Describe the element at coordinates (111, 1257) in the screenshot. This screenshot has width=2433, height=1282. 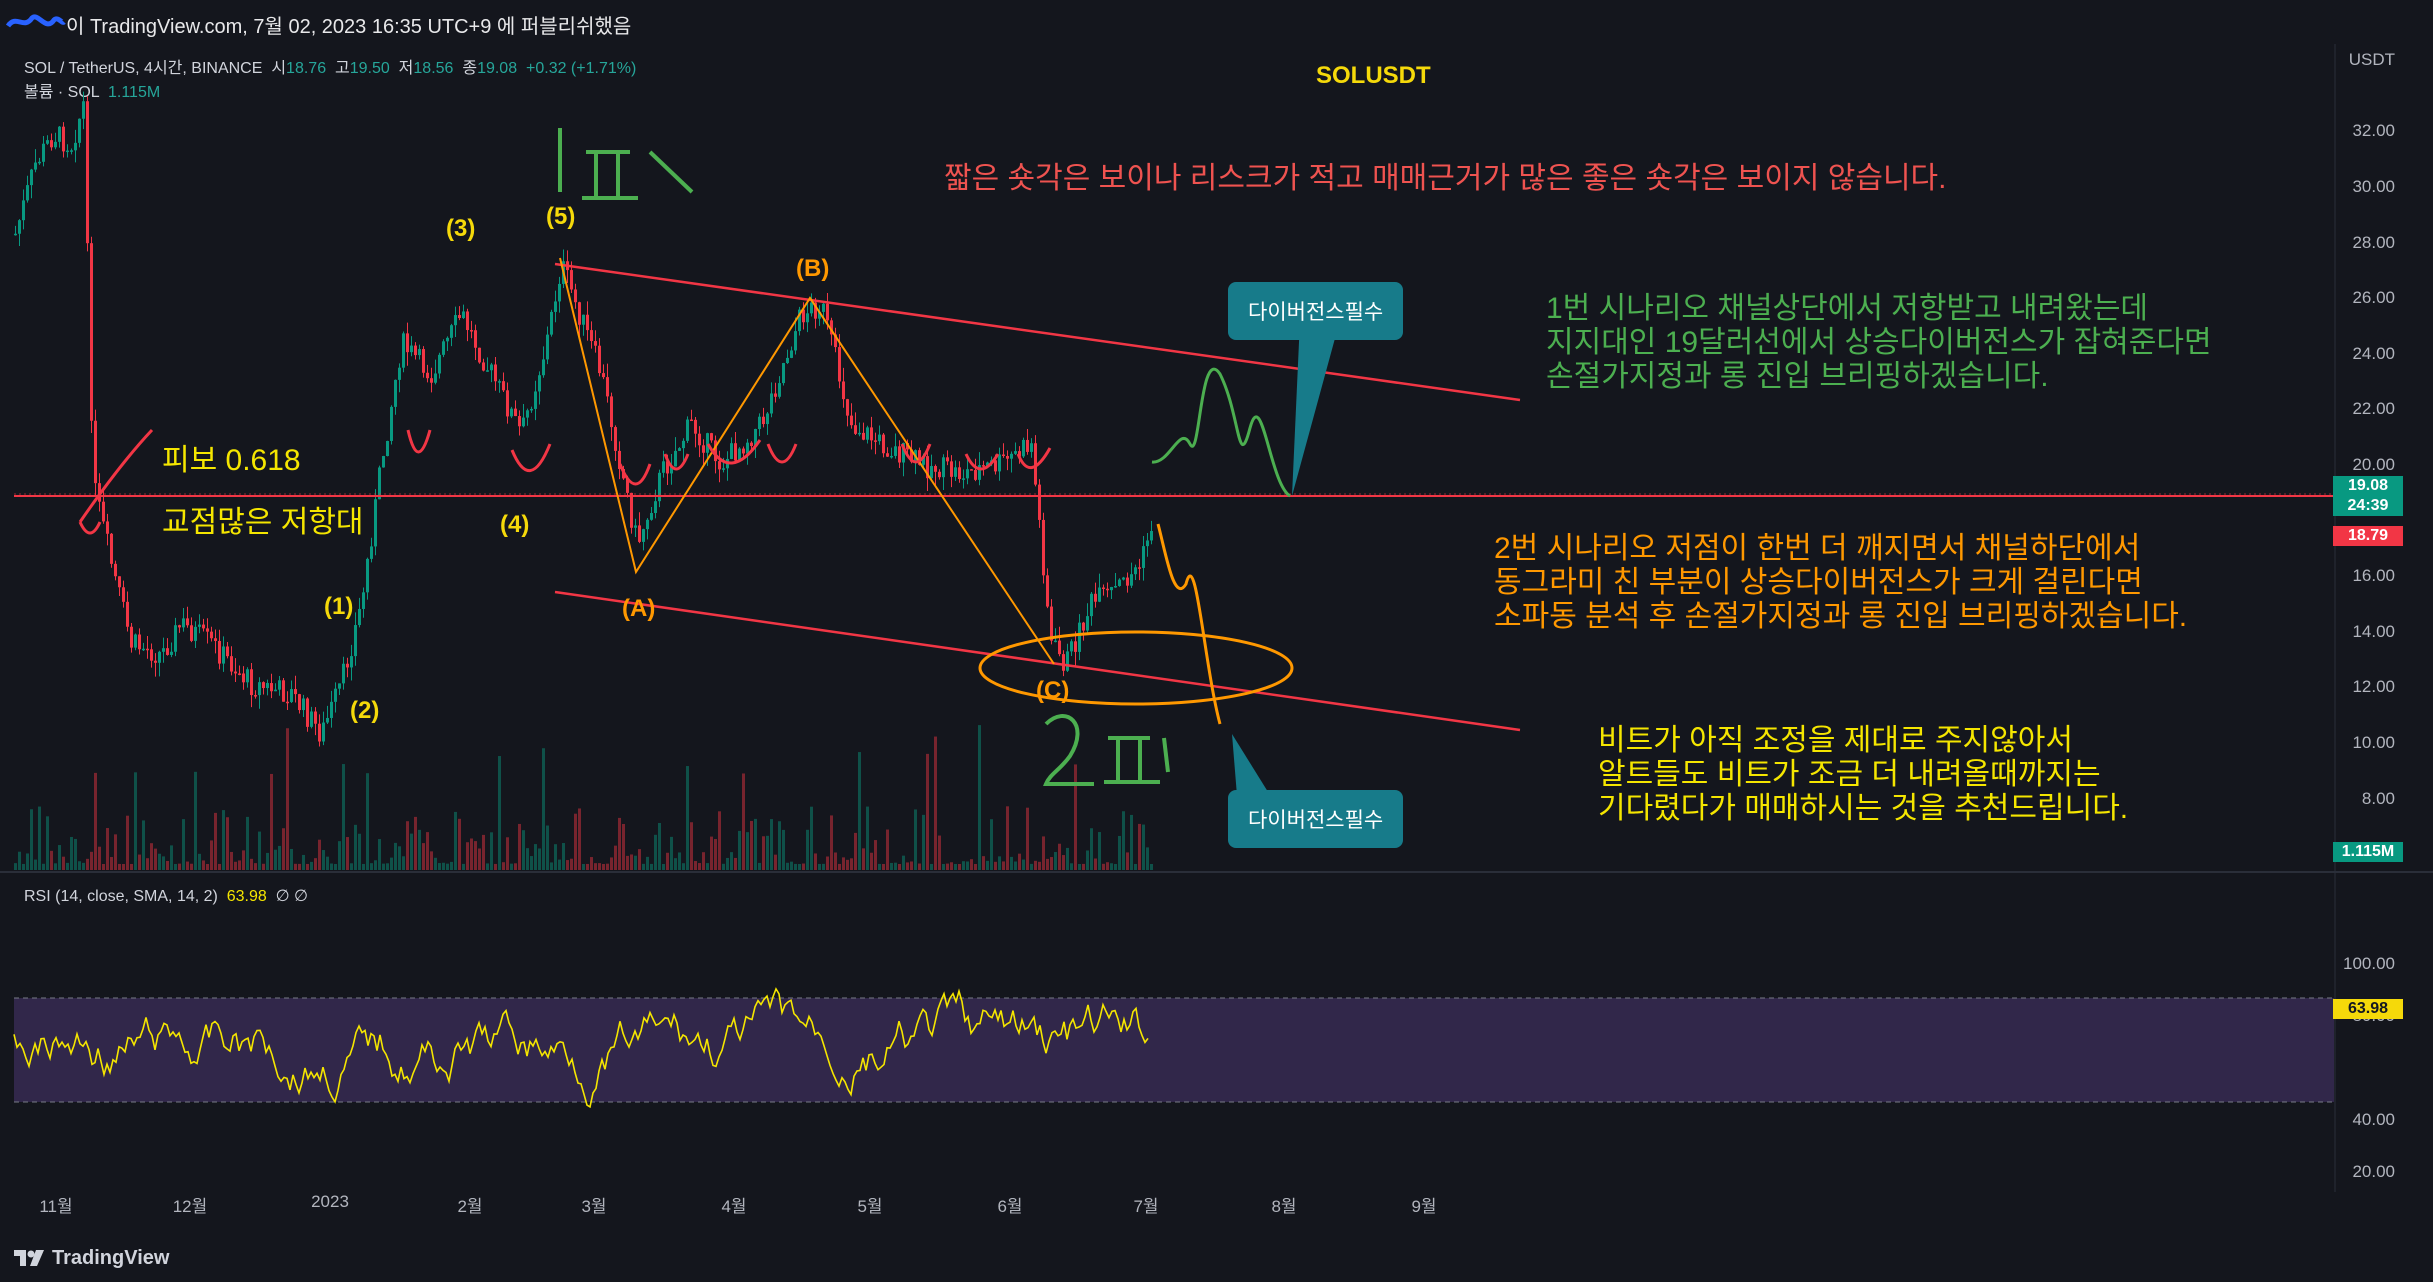
I see `tradingview-brand-text: TradingView` at that location.